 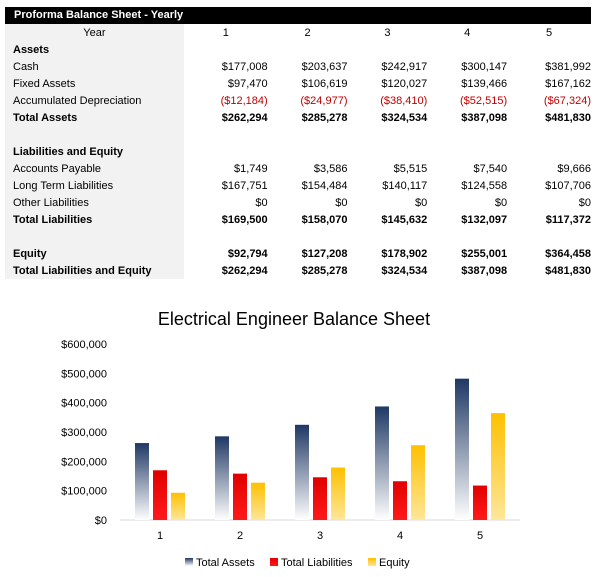 I want to click on cell-value: $178,902, so click(x=404, y=253).